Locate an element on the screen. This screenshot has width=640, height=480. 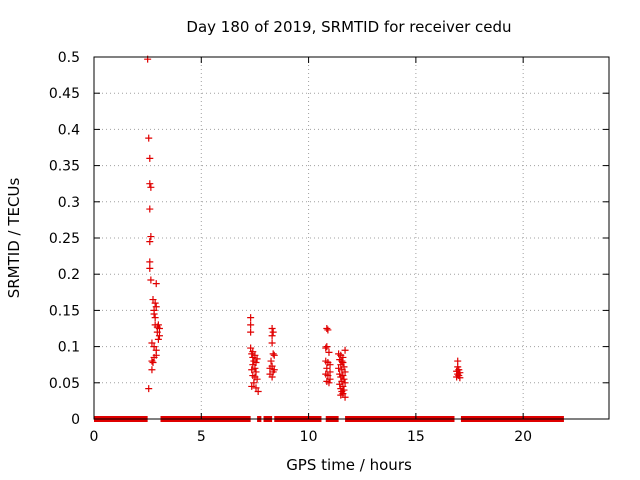
y-axis-title: SRMTID / TECUs is located at coordinates (14, 238).